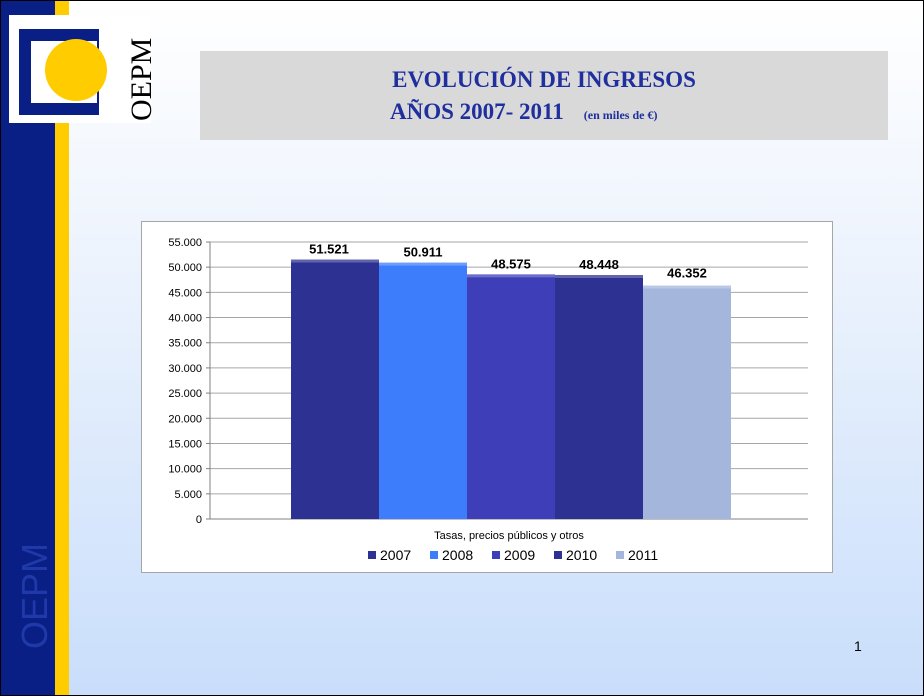  I want to click on legend-label: 2010, so click(581, 555).